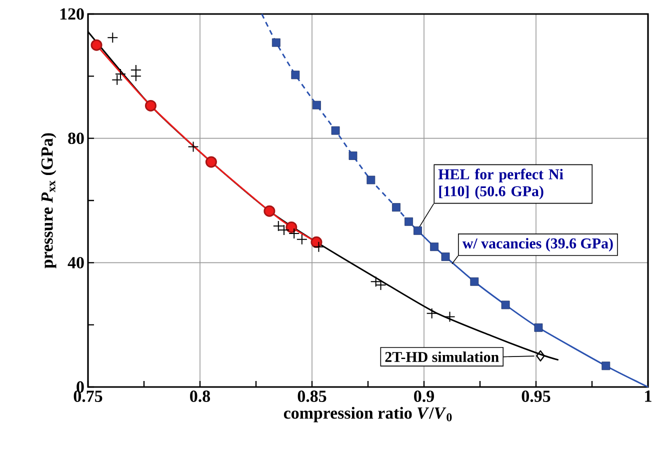  I want to click on x-tick-label: 0.8, so click(200, 396).